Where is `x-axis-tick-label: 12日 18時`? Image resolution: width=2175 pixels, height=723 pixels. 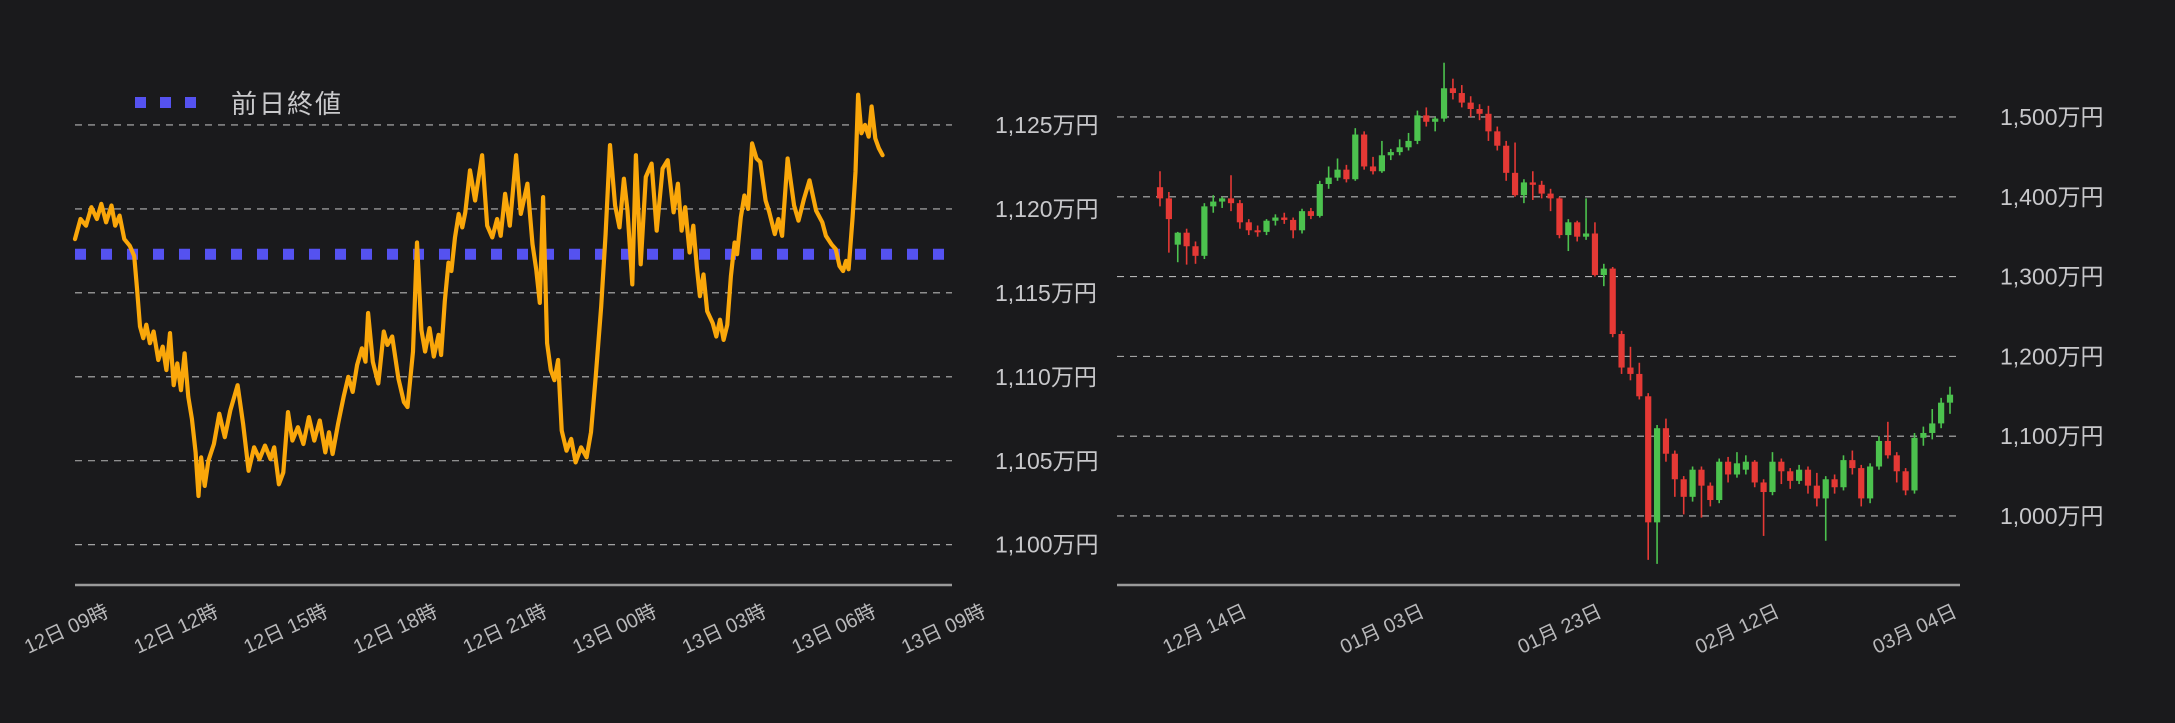 x-axis-tick-label: 12日 18時 is located at coordinates (395, 629).